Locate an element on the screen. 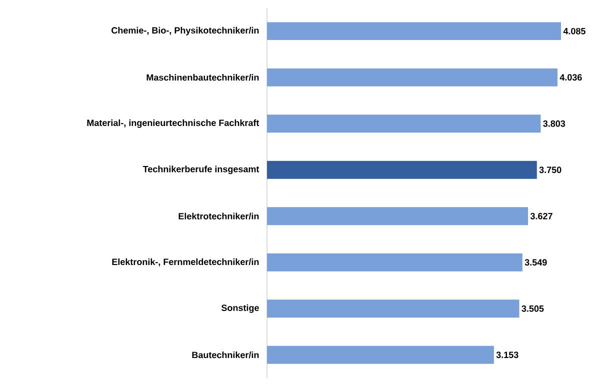 Image resolution: width=600 pixels, height=386 pixels. y-tick-label: Bautechniker/in is located at coordinates (225, 355).